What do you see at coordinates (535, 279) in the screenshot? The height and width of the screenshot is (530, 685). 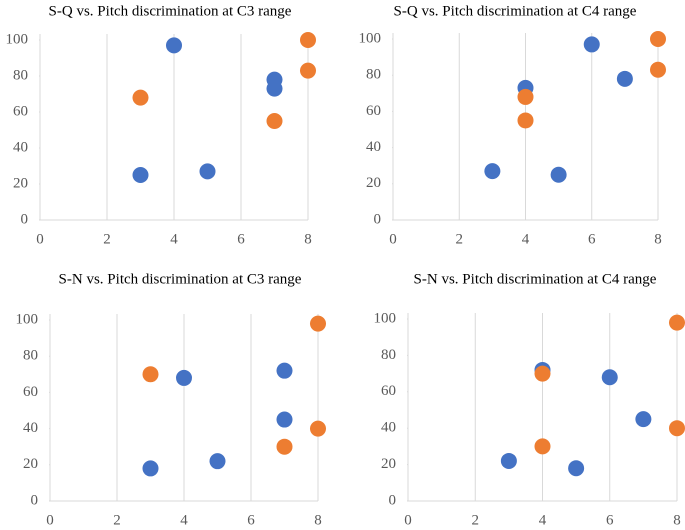 I see `chart-title: S-N vs. Pitch discrimination at C4 range` at bounding box center [535, 279].